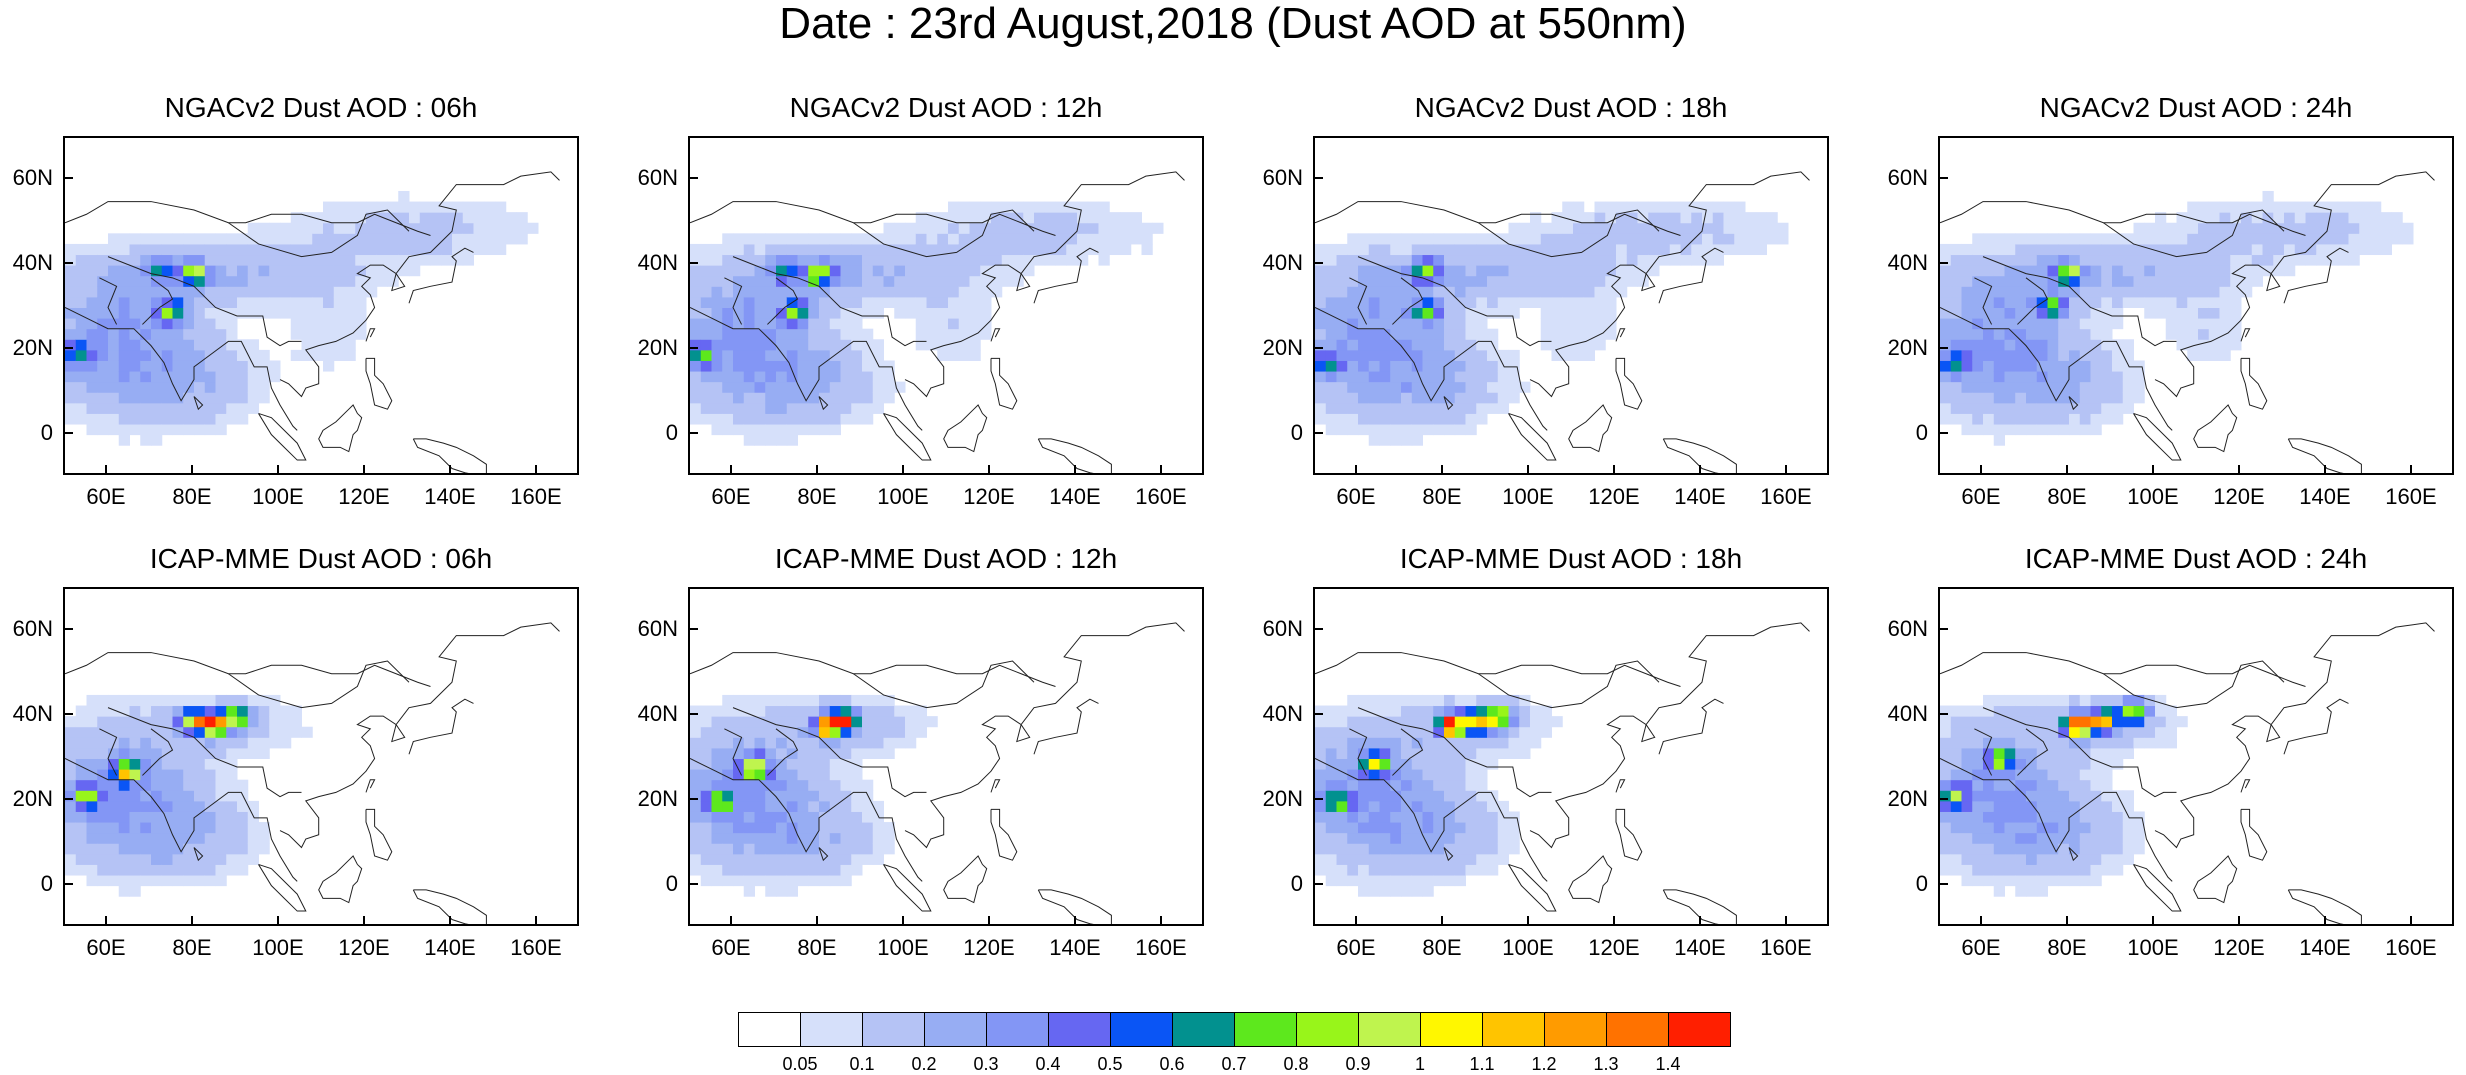 The width and height of the screenshot is (2466, 1075). Describe the element at coordinates (817, 496) in the screenshot. I see `lon-tick-label: 80E` at that location.